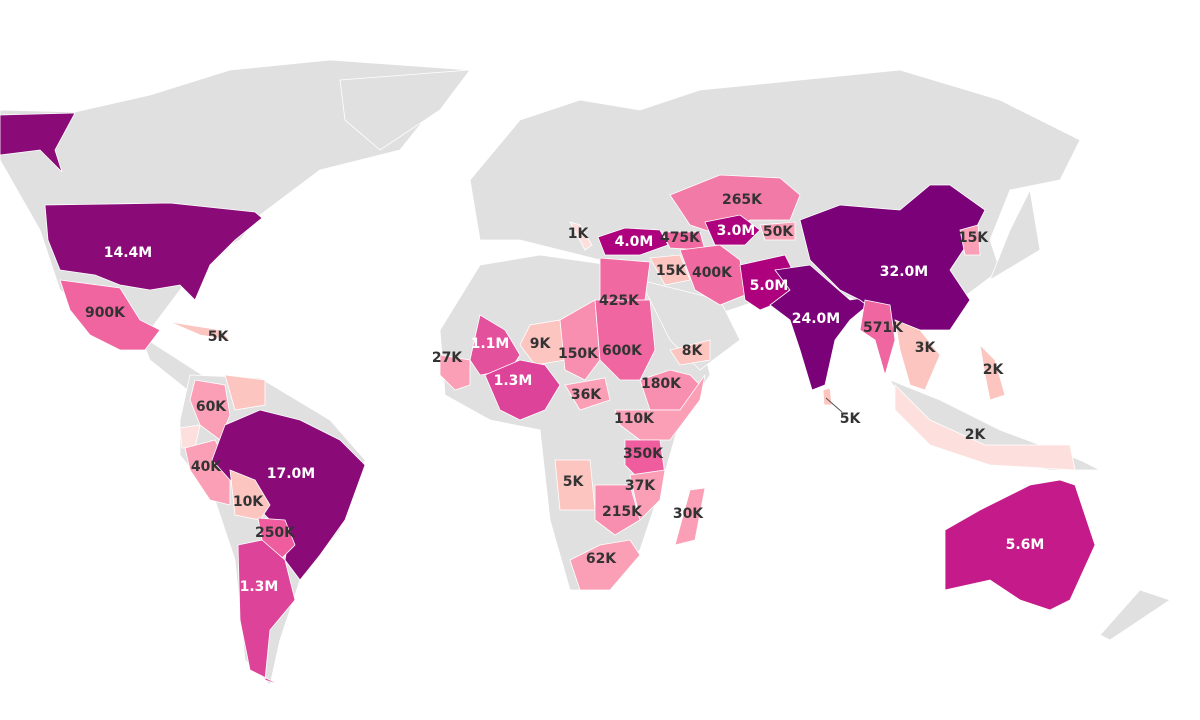 This screenshot has width=1200, height=720. Describe the element at coordinates (634, 419) in the screenshot. I see `region-label: 110K` at that location.